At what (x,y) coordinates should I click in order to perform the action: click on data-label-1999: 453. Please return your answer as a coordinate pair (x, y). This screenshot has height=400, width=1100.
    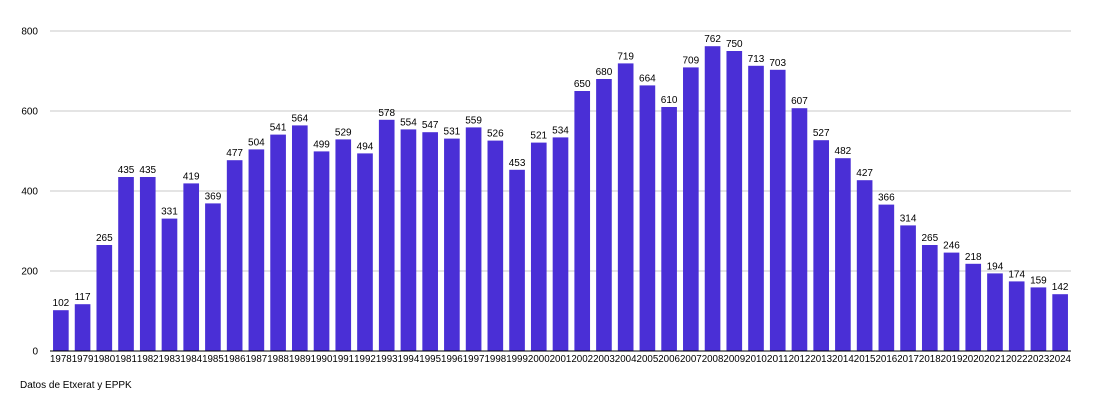
    Looking at the image, I should click on (517, 163).